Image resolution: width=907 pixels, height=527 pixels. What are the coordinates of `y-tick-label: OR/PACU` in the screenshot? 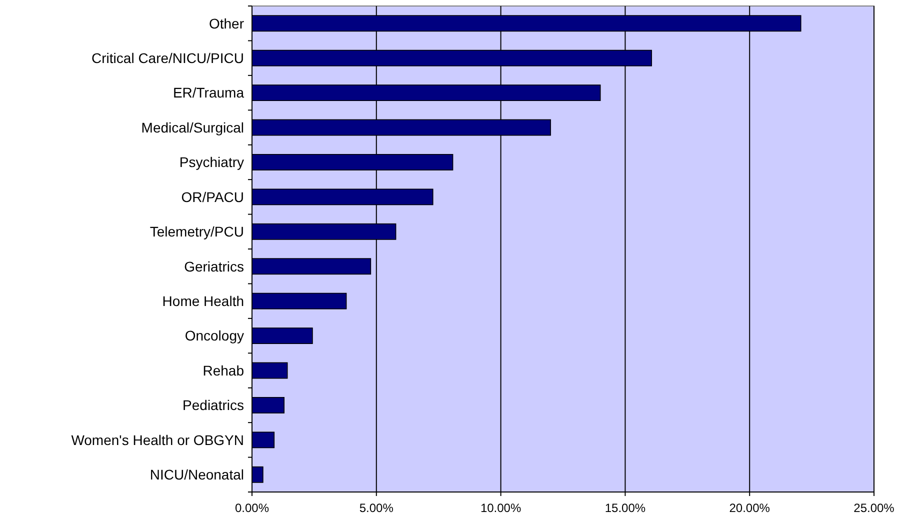 It's located at (212, 196).